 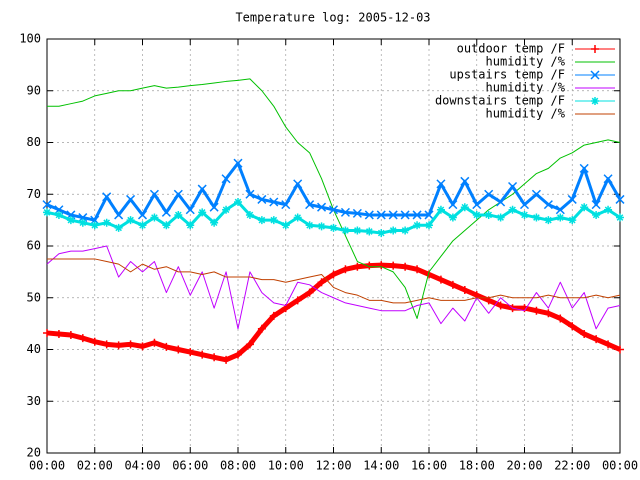 What do you see at coordinates (142, 466) in the screenshot?
I see `x-tick-label: 04:00` at bounding box center [142, 466].